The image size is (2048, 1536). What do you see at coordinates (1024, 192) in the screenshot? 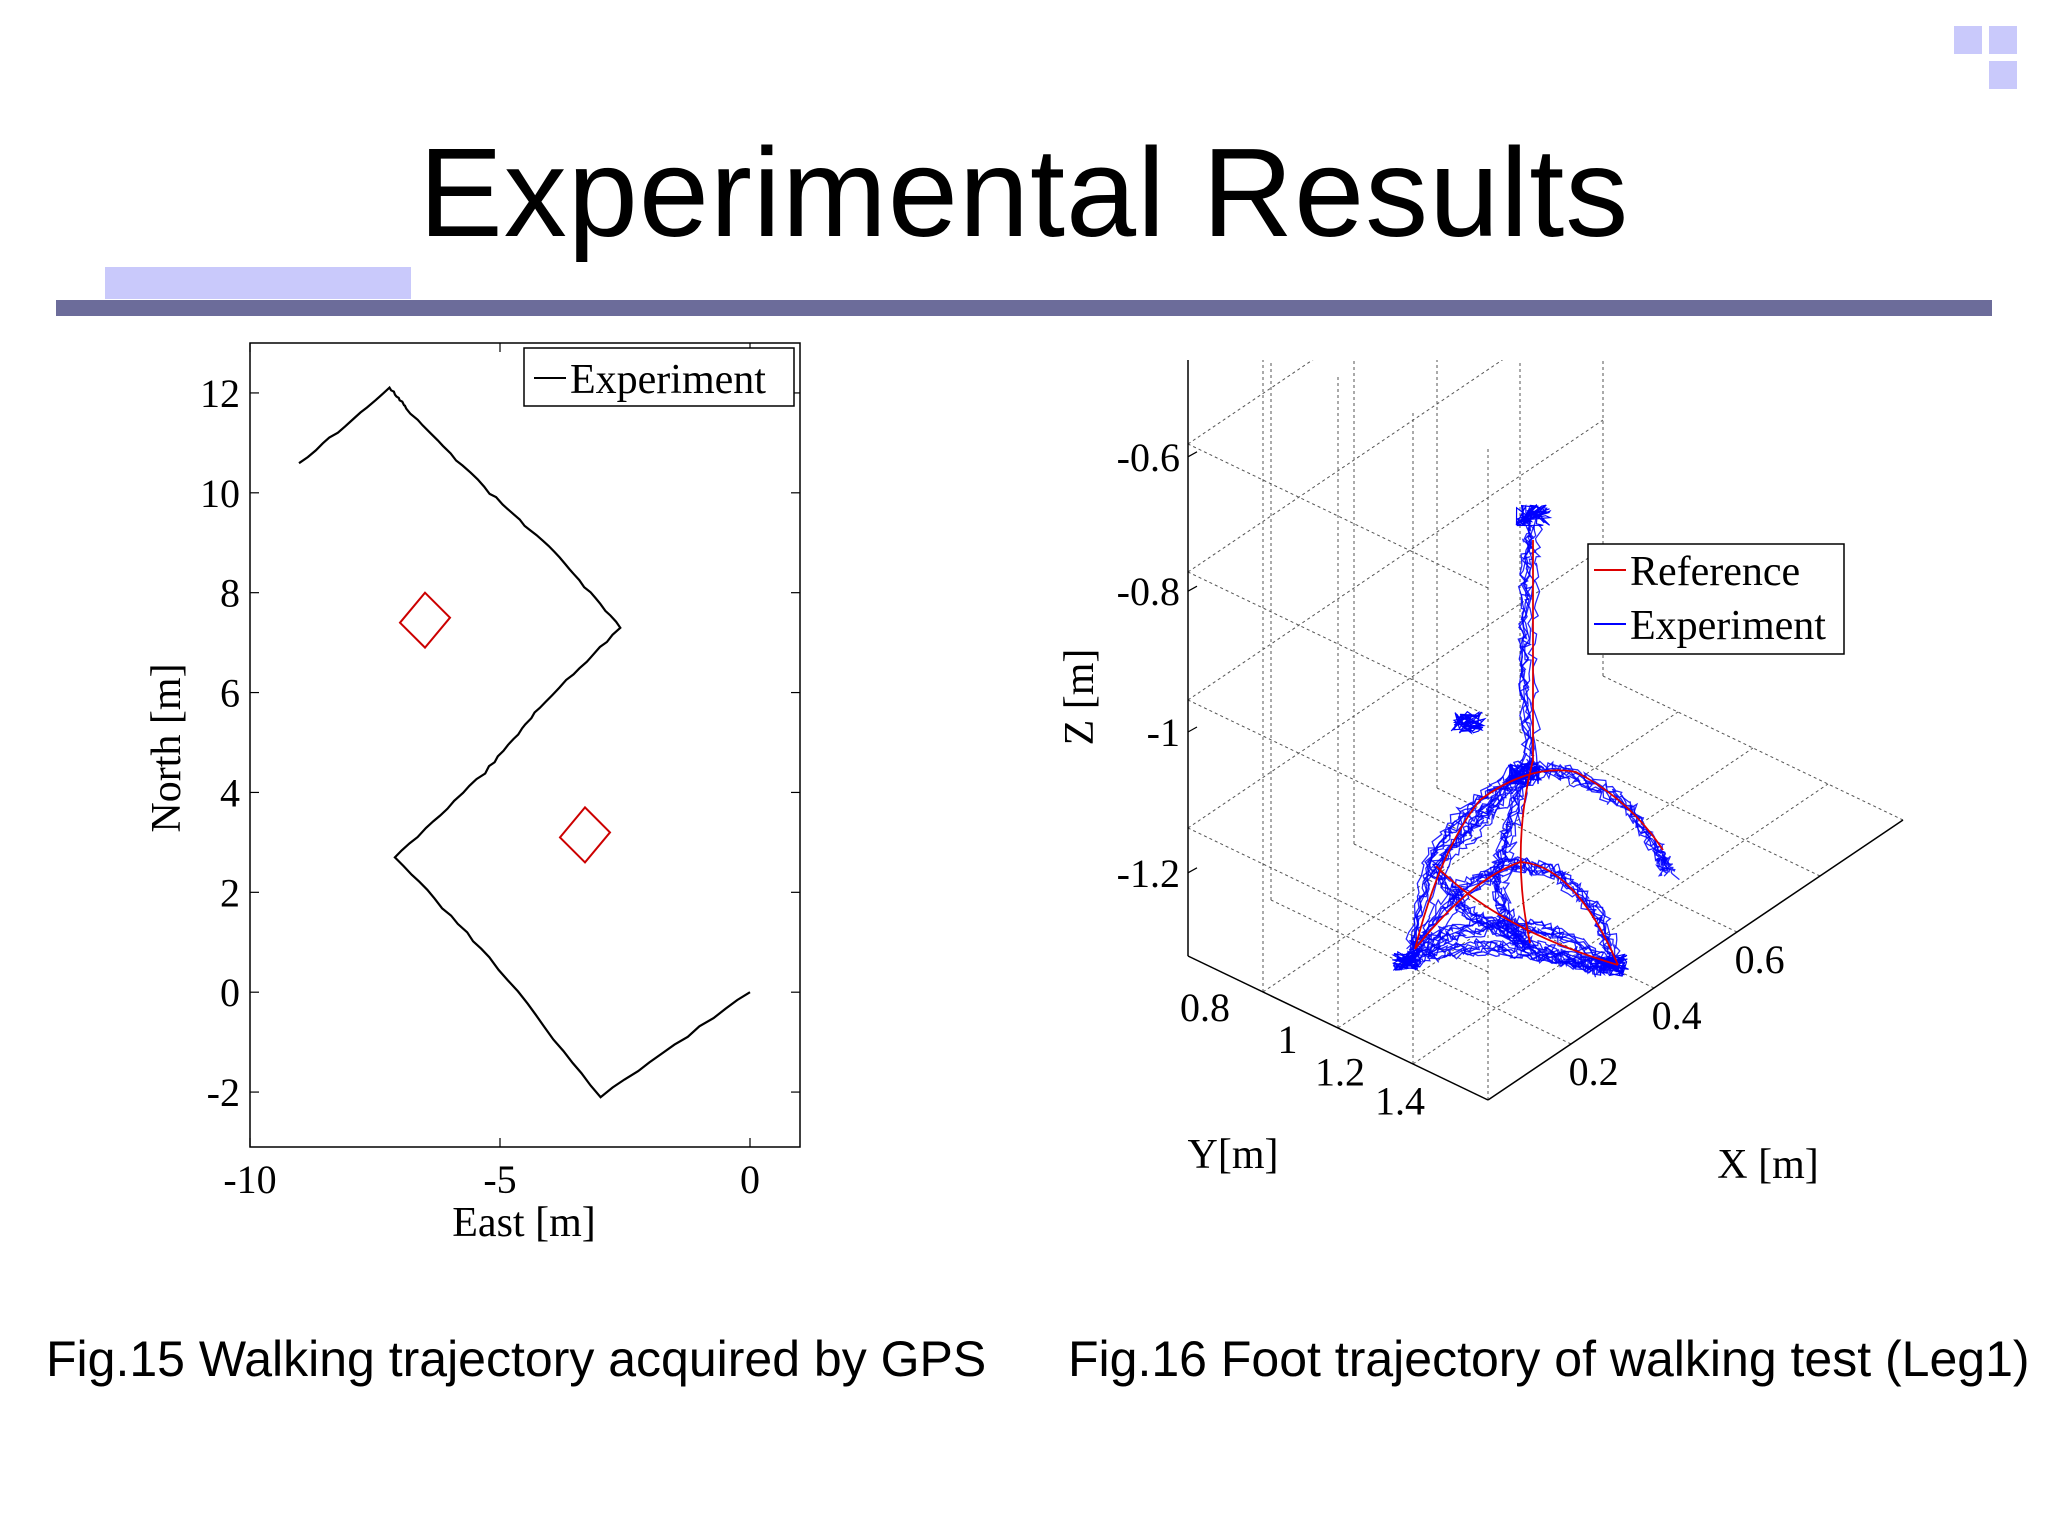
I see `slide-title: Experimental Results` at bounding box center [1024, 192].